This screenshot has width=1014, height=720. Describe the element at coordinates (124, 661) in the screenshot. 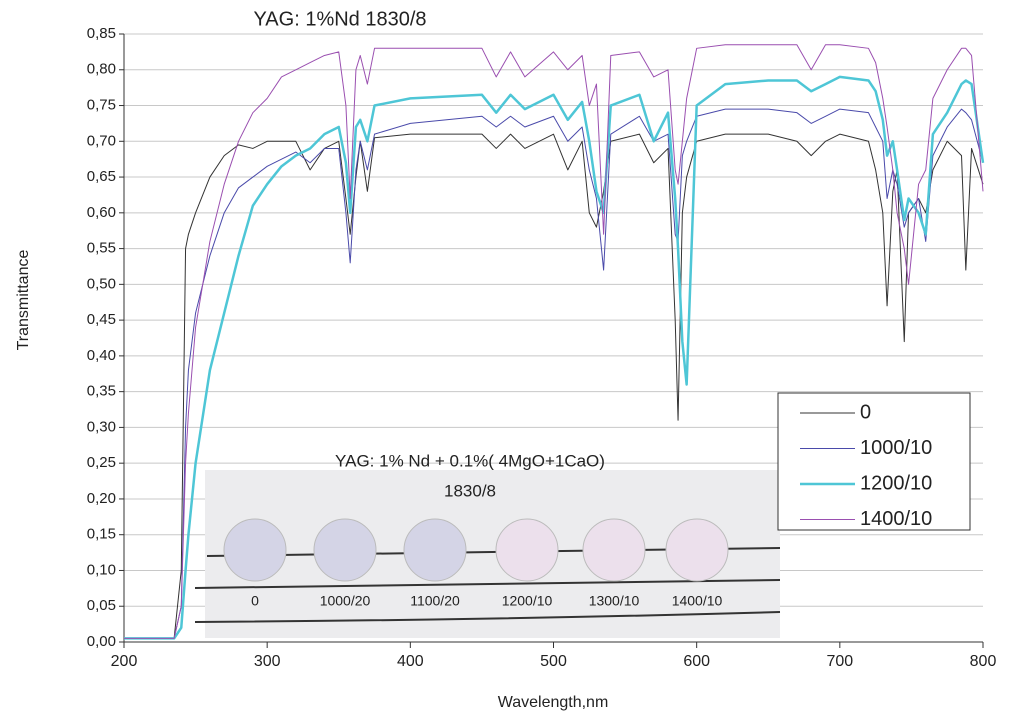

I see `x-tick-label: 200` at that location.